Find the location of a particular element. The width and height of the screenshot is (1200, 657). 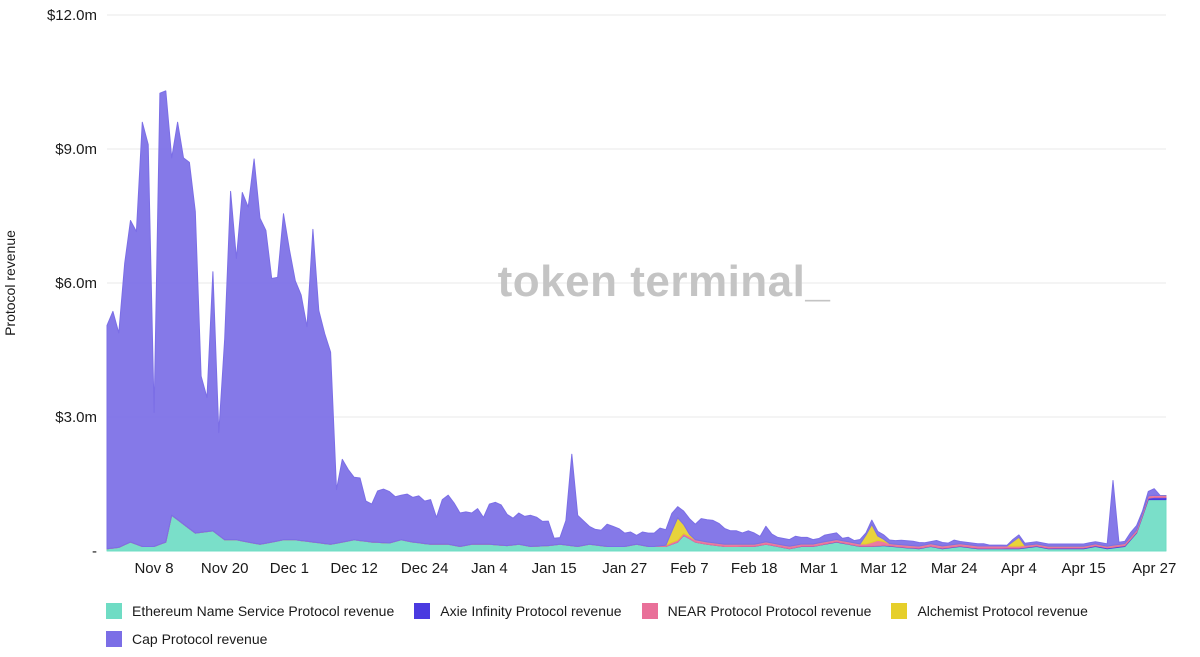

legend-label: NEAR Protocol Protocol revenue is located at coordinates (769, 611).